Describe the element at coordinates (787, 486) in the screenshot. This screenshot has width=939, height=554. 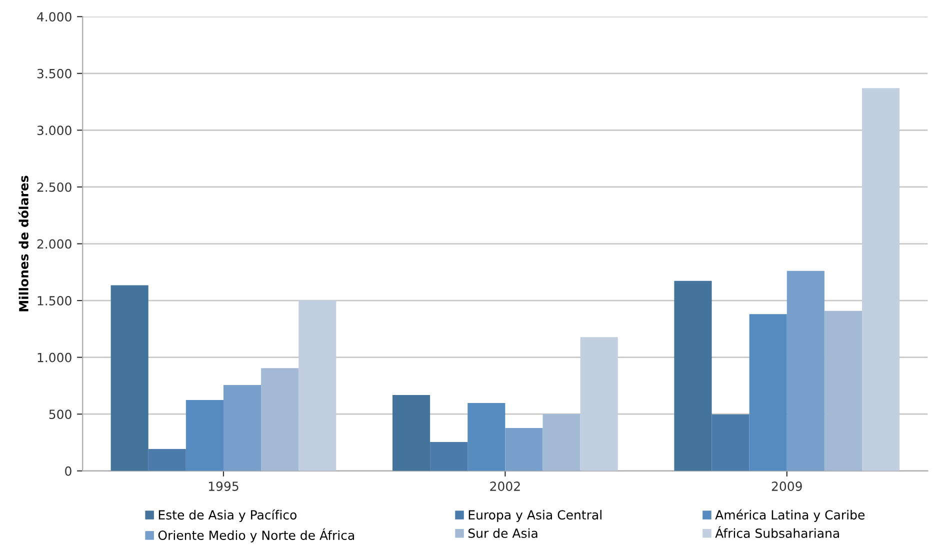
I see `x-tick-label: 2009` at that location.